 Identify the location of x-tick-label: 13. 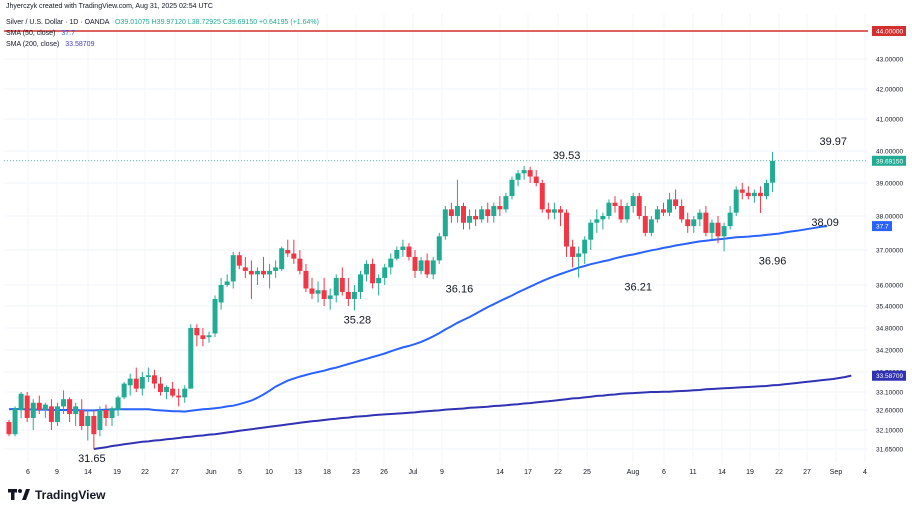
(298, 472).